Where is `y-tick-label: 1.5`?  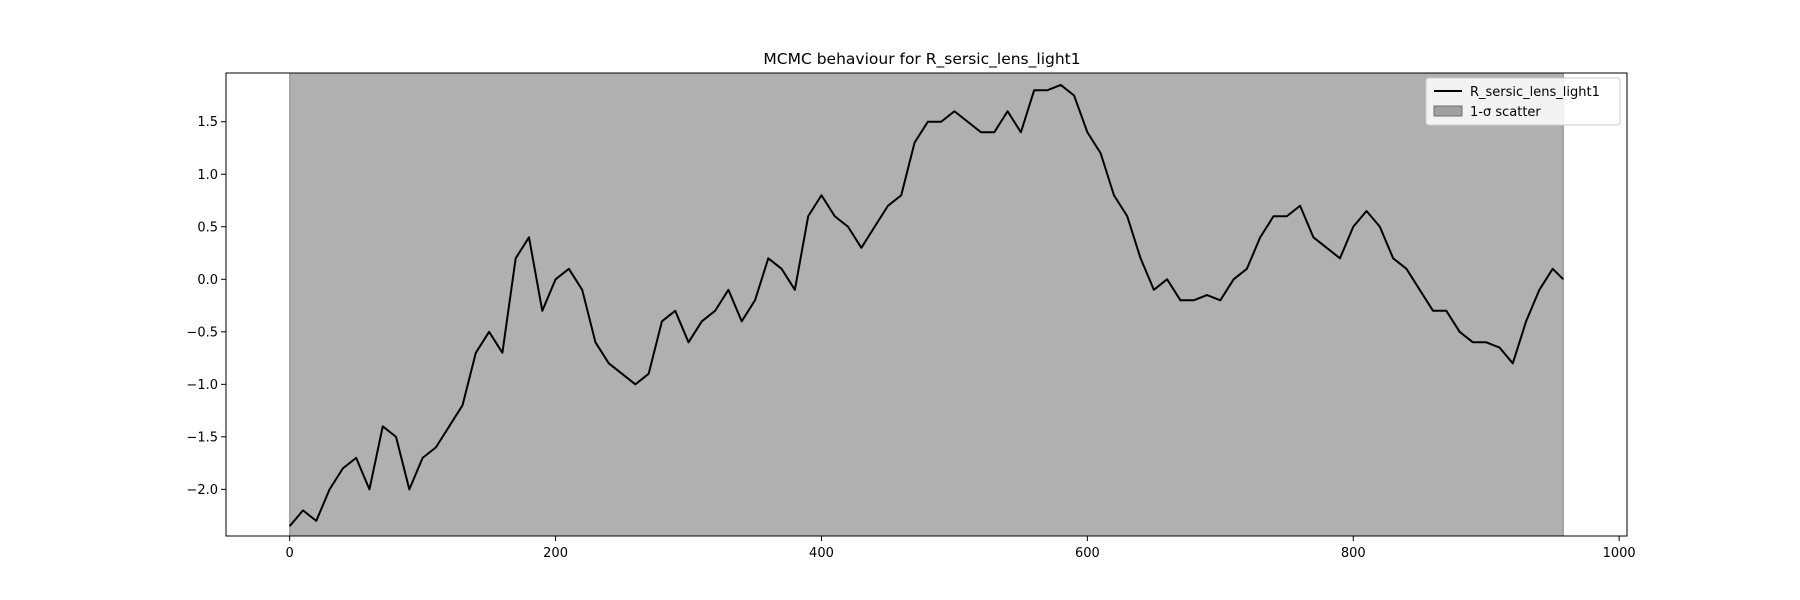
y-tick-label: 1.5 is located at coordinates (207, 122).